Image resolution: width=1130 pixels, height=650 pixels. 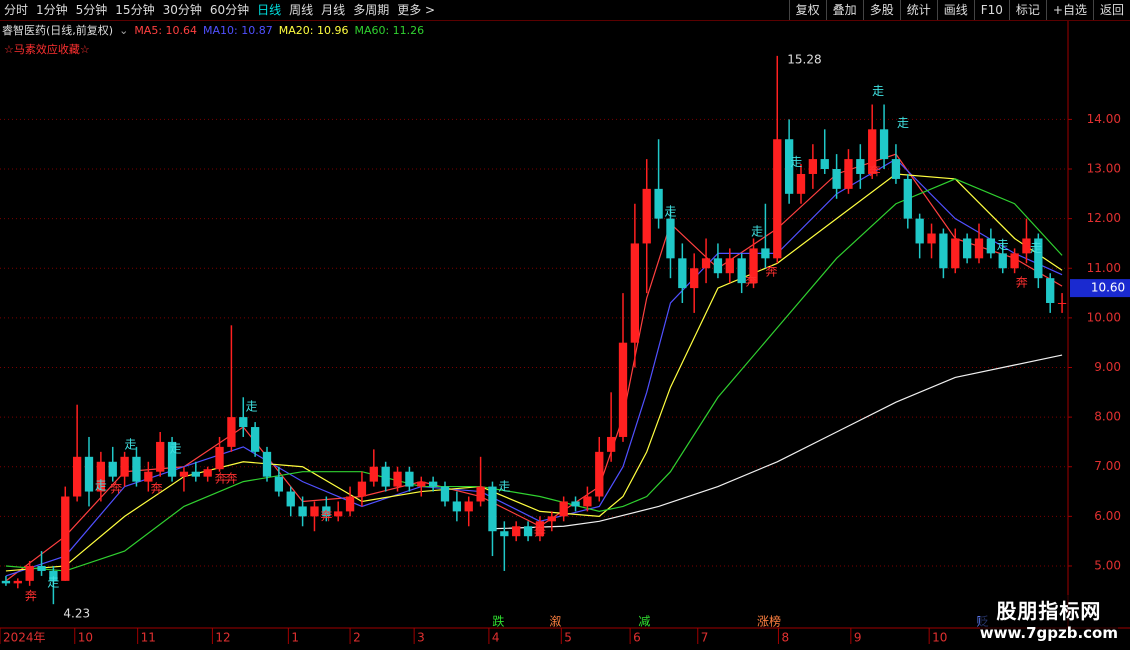 I want to click on x-tick-label: 4, so click(x=496, y=638).